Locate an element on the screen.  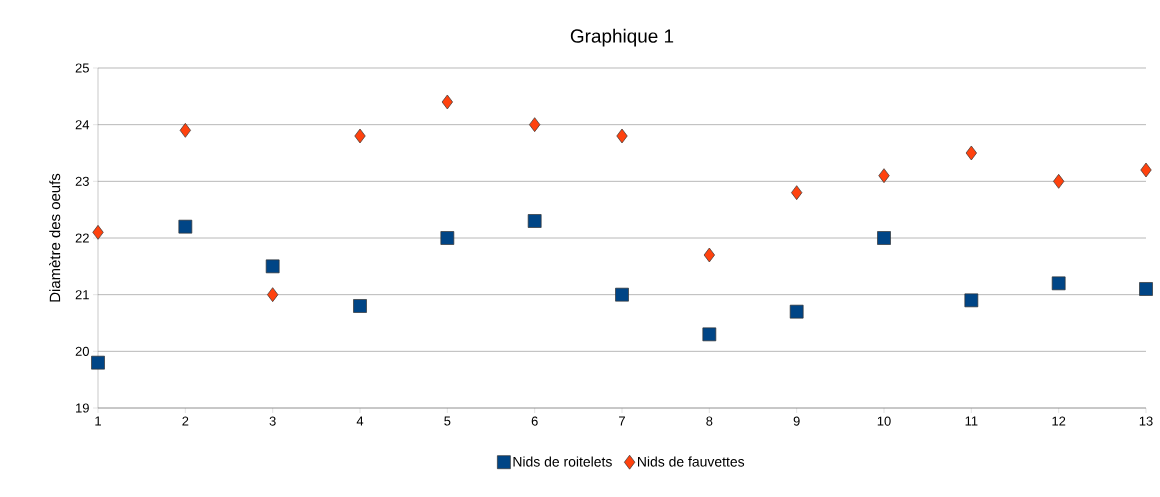
x-tick-label: 13 is located at coordinates (1146, 421).